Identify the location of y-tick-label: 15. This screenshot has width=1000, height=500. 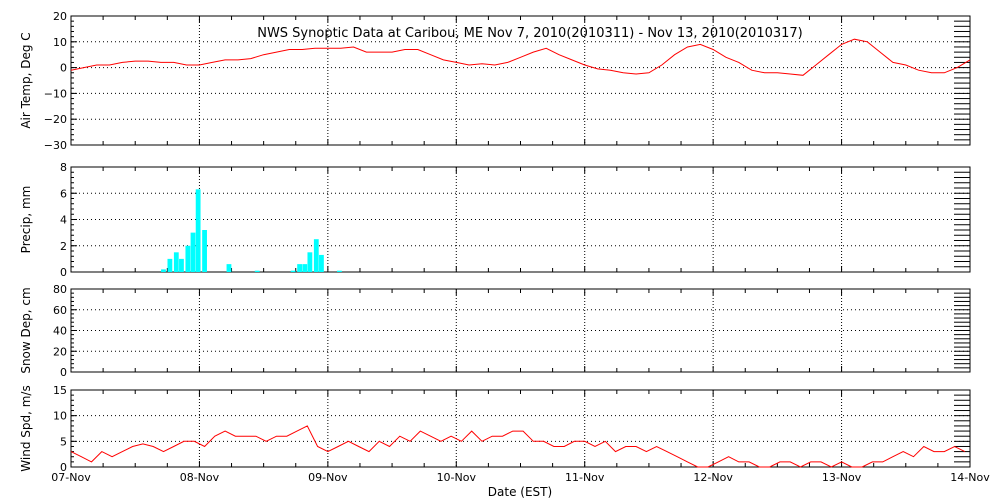
(60, 390).